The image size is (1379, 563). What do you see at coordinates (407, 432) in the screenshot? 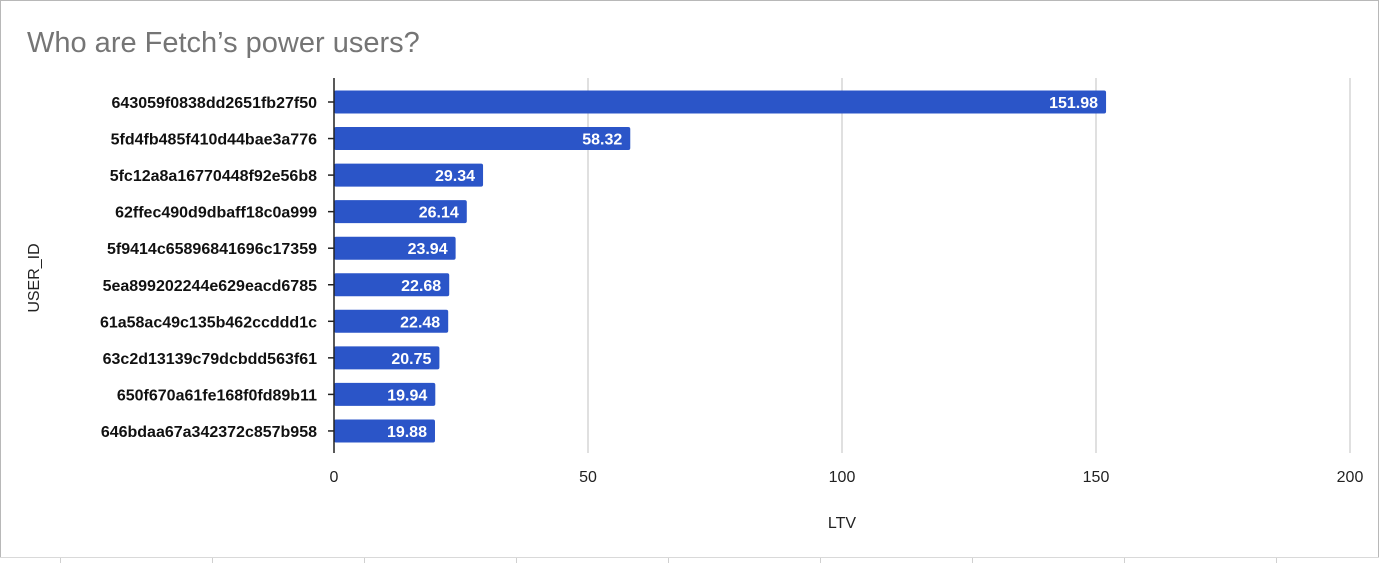
I see `data-label: 19.88` at bounding box center [407, 432].